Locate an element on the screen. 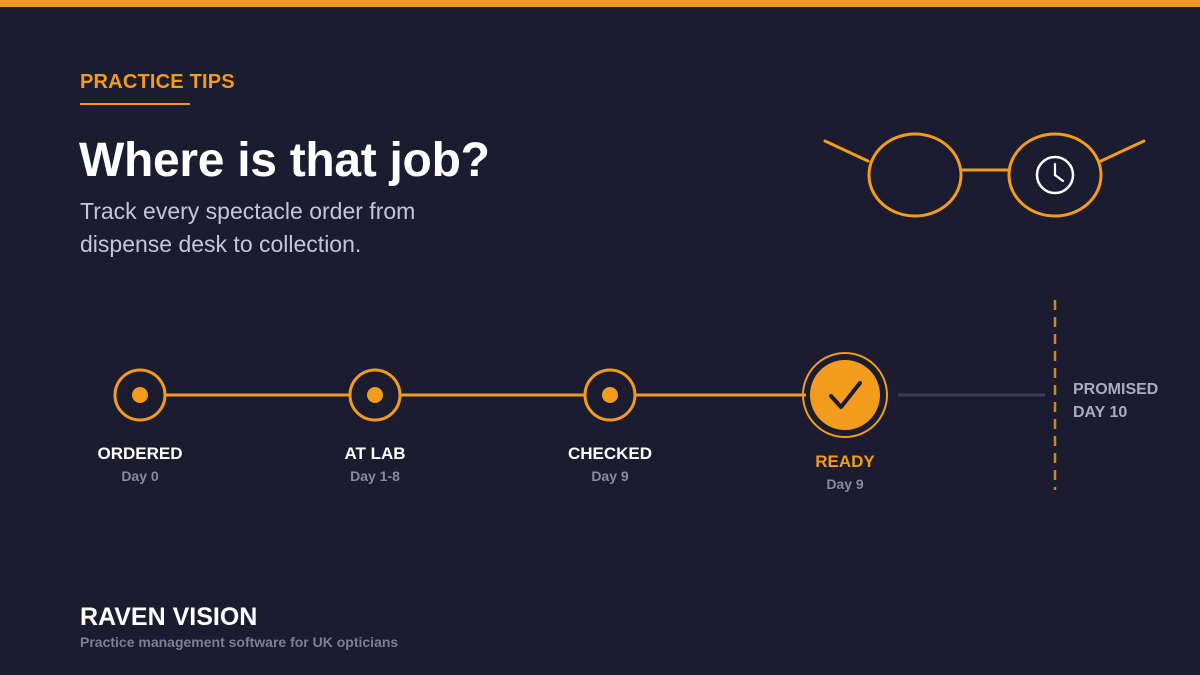  stage-label-checked: CHECKED is located at coordinates (610, 453).